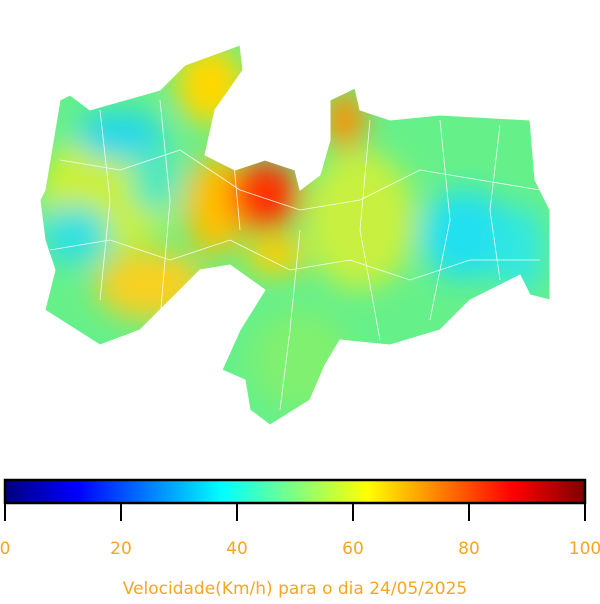 The height and width of the screenshot is (604, 600). What do you see at coordinates (353, 549) in the screenshot?
I see `colorbar-tick-label: 60` at bounding box center [353, 549].